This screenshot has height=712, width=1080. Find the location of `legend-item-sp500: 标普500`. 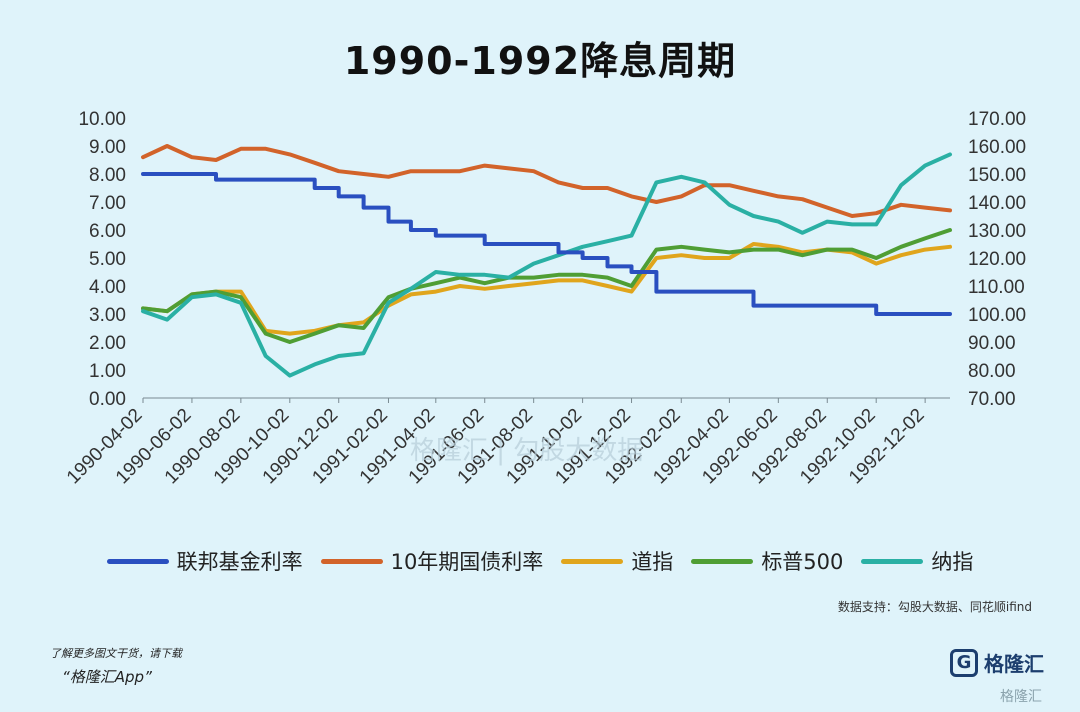

legend-item-sp500: 标普500 is located at coordinates (767, 561).